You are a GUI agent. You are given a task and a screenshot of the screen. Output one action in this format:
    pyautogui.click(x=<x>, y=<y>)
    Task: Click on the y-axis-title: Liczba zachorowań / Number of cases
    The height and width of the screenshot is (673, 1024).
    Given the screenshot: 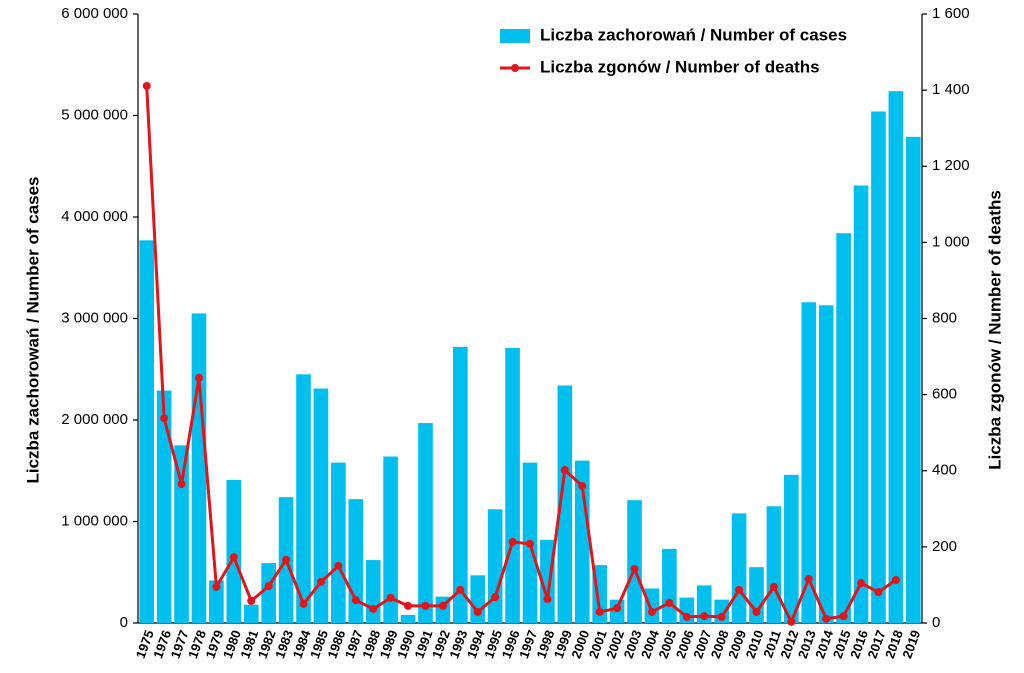 What is the action you would take?
    pyautogui.click(x=32, y=329)
    